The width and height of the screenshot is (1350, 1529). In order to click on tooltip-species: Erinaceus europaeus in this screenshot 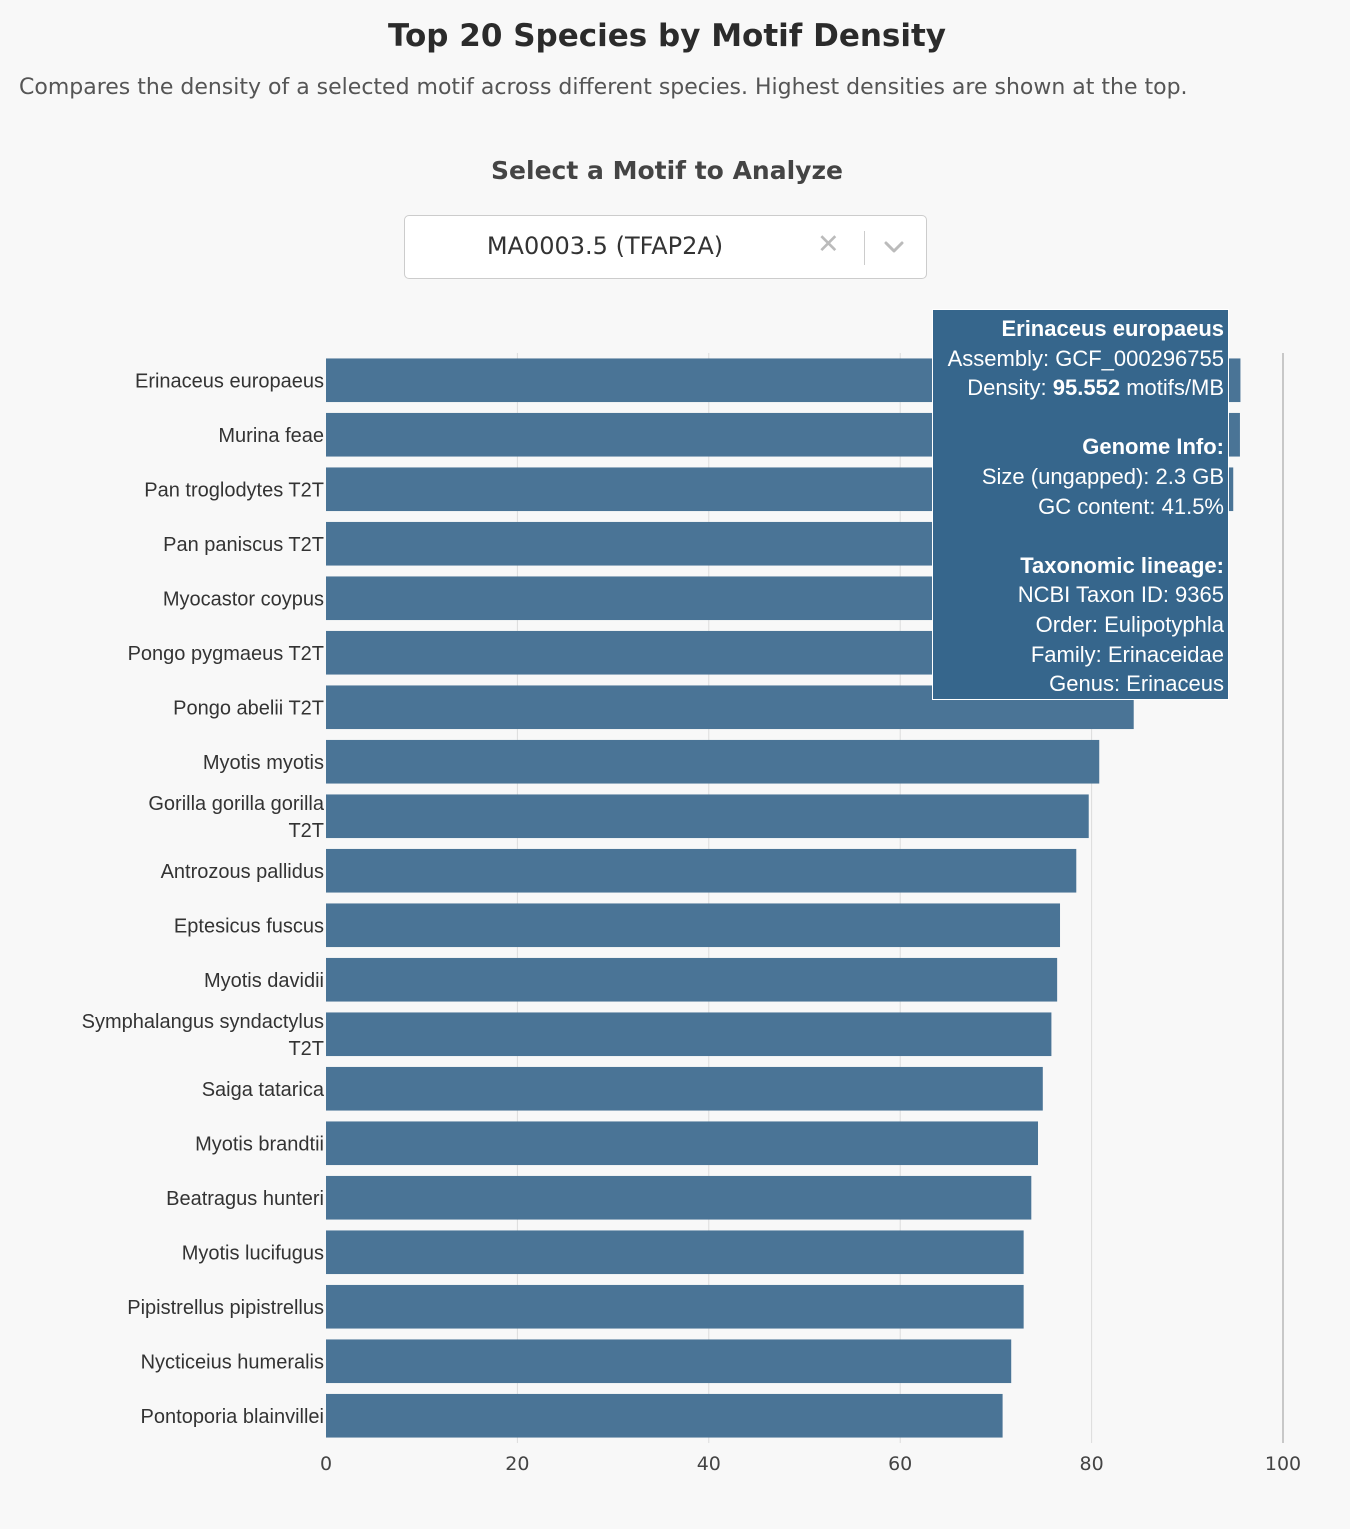, I will do `click(1112, 328)`.